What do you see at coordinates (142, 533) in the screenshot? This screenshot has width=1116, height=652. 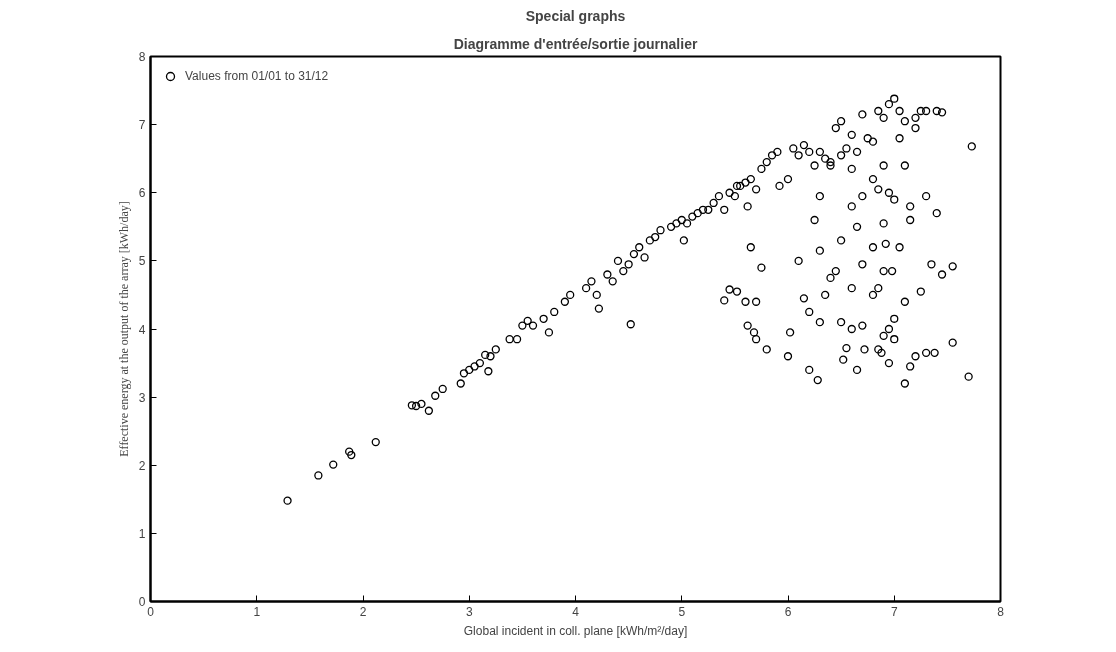 I see `y-tick-label: 1` at bounding box center [142, 533].